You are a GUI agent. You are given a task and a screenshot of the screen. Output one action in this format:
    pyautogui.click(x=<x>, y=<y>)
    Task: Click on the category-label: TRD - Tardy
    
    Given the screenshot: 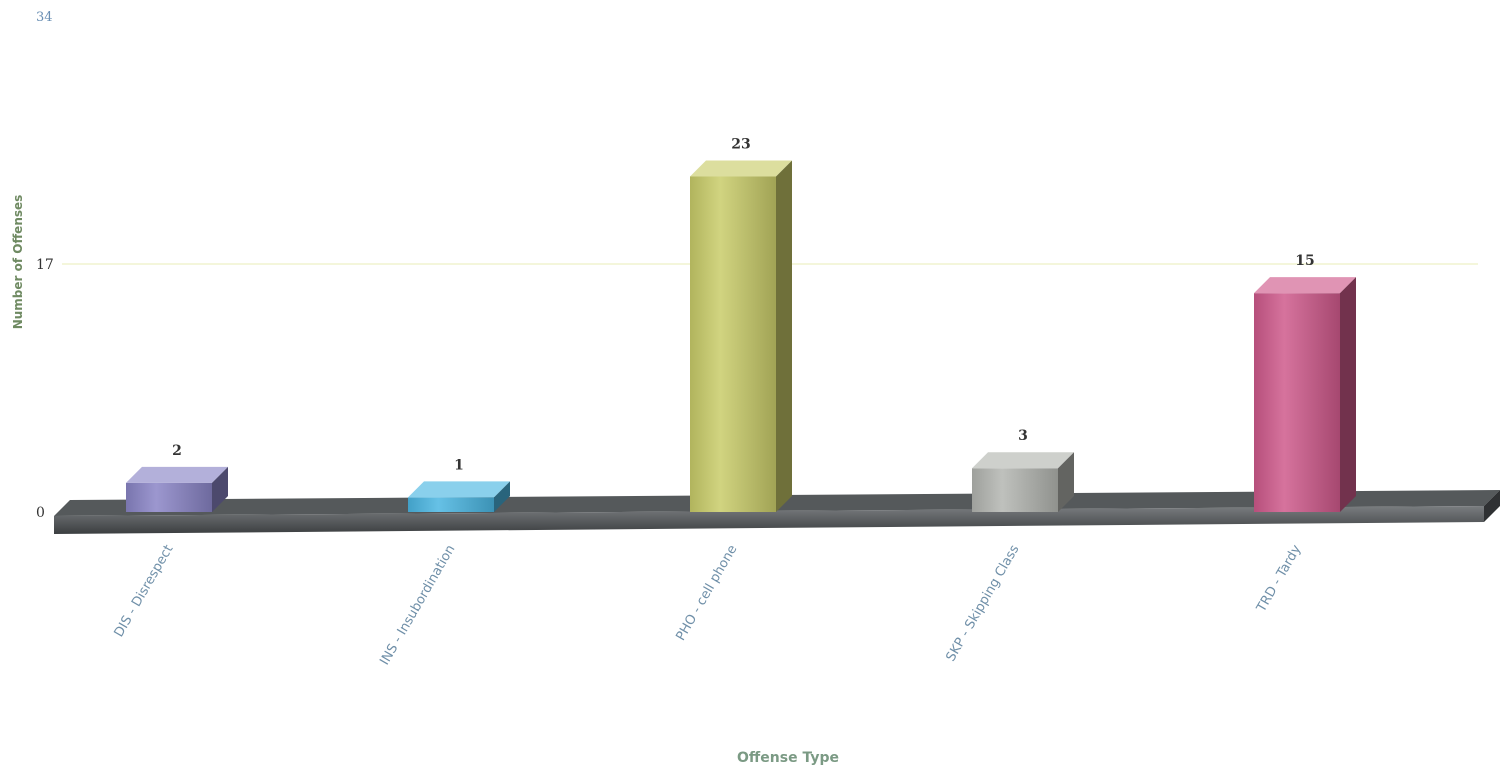 What is the action you would take?
    pyautogui.click(x=1279, y=578)
    